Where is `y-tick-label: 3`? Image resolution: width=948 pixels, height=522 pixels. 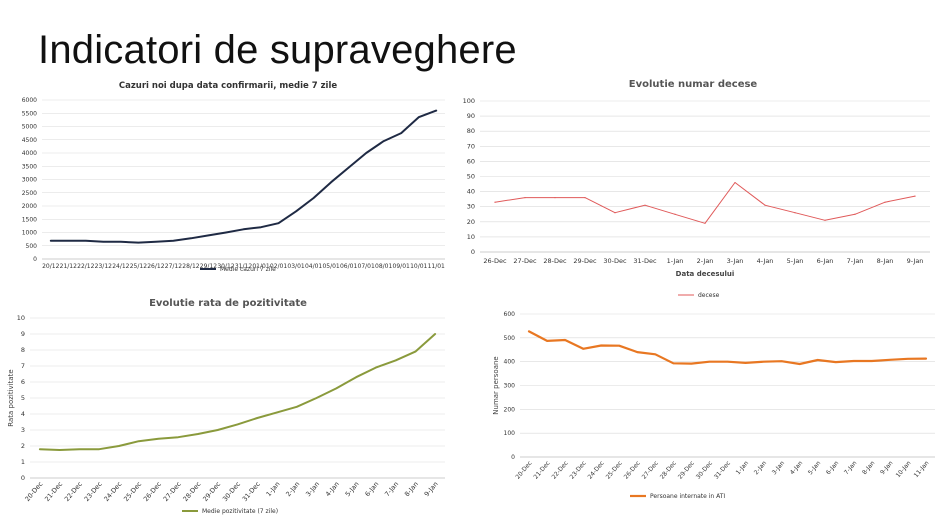
y-tick-label: 3 is located at coordinates (23, 430).